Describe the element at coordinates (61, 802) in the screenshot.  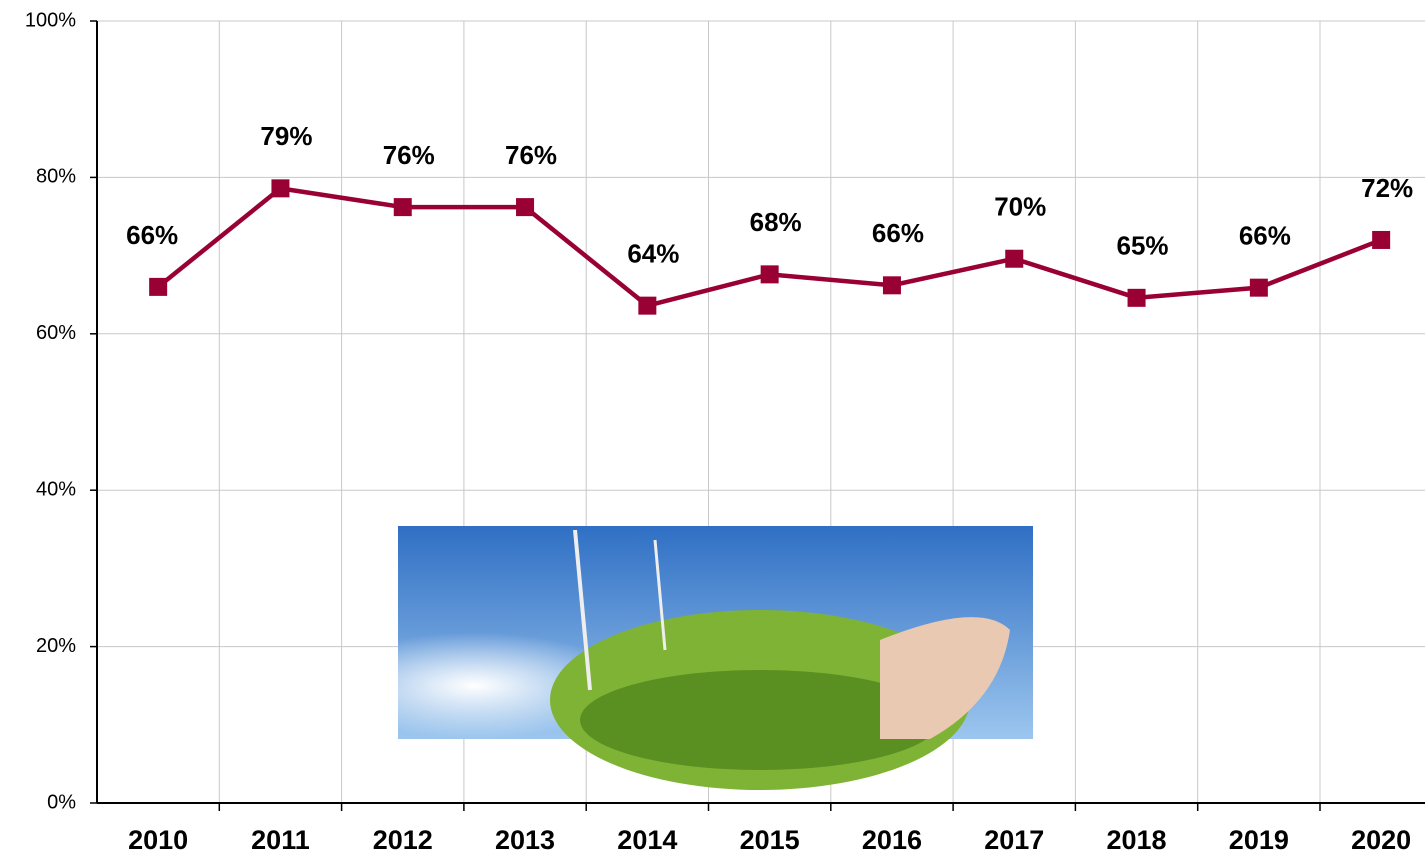
I see `y-tick-label: 0%` at that location.